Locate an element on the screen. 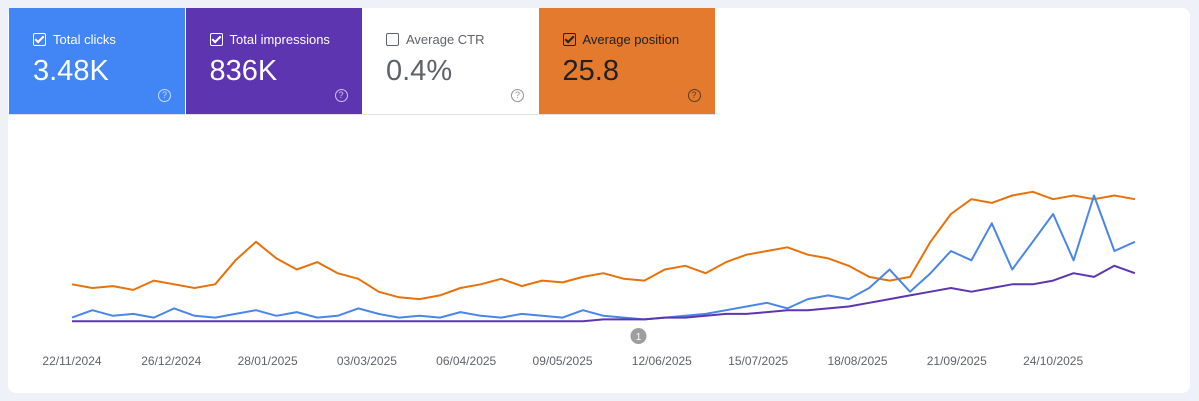  metric-label: Average position is located at coordinates (631, 39).